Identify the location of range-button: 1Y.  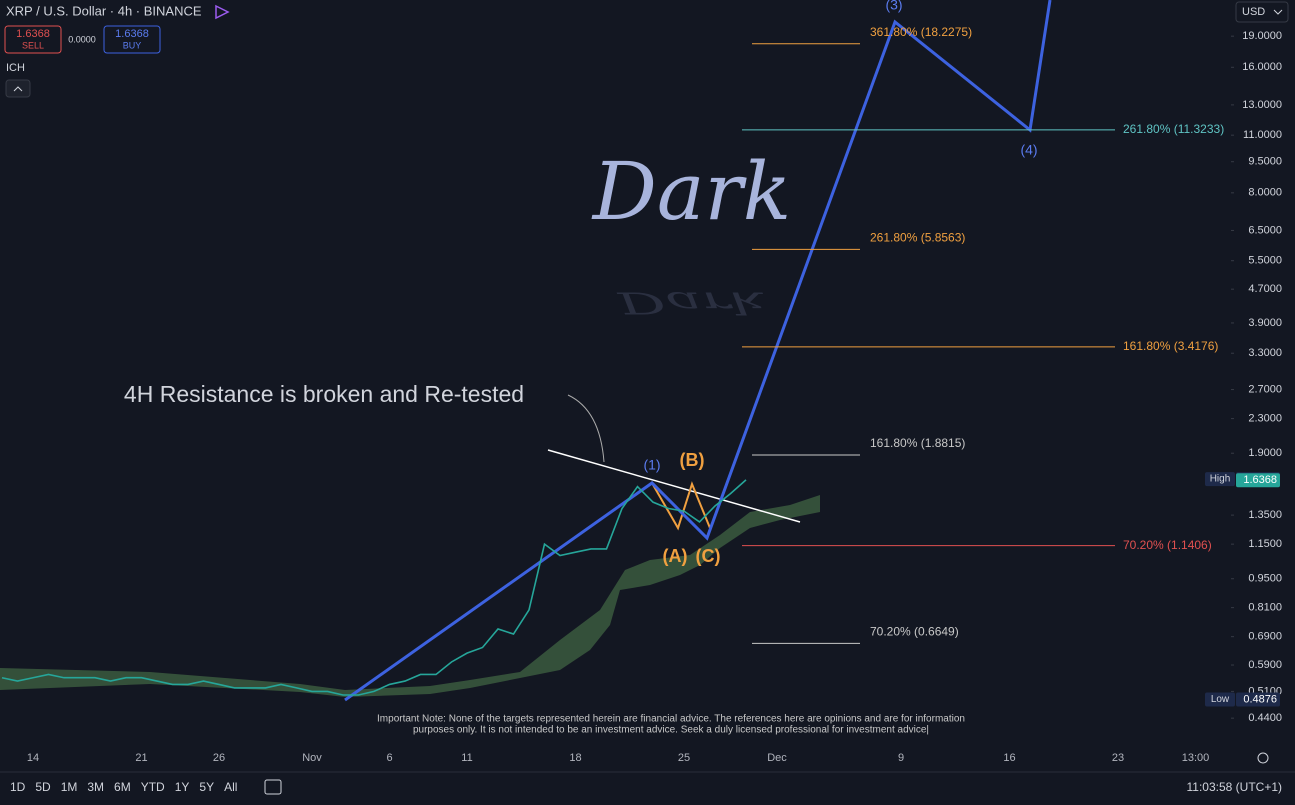
(182, 787).